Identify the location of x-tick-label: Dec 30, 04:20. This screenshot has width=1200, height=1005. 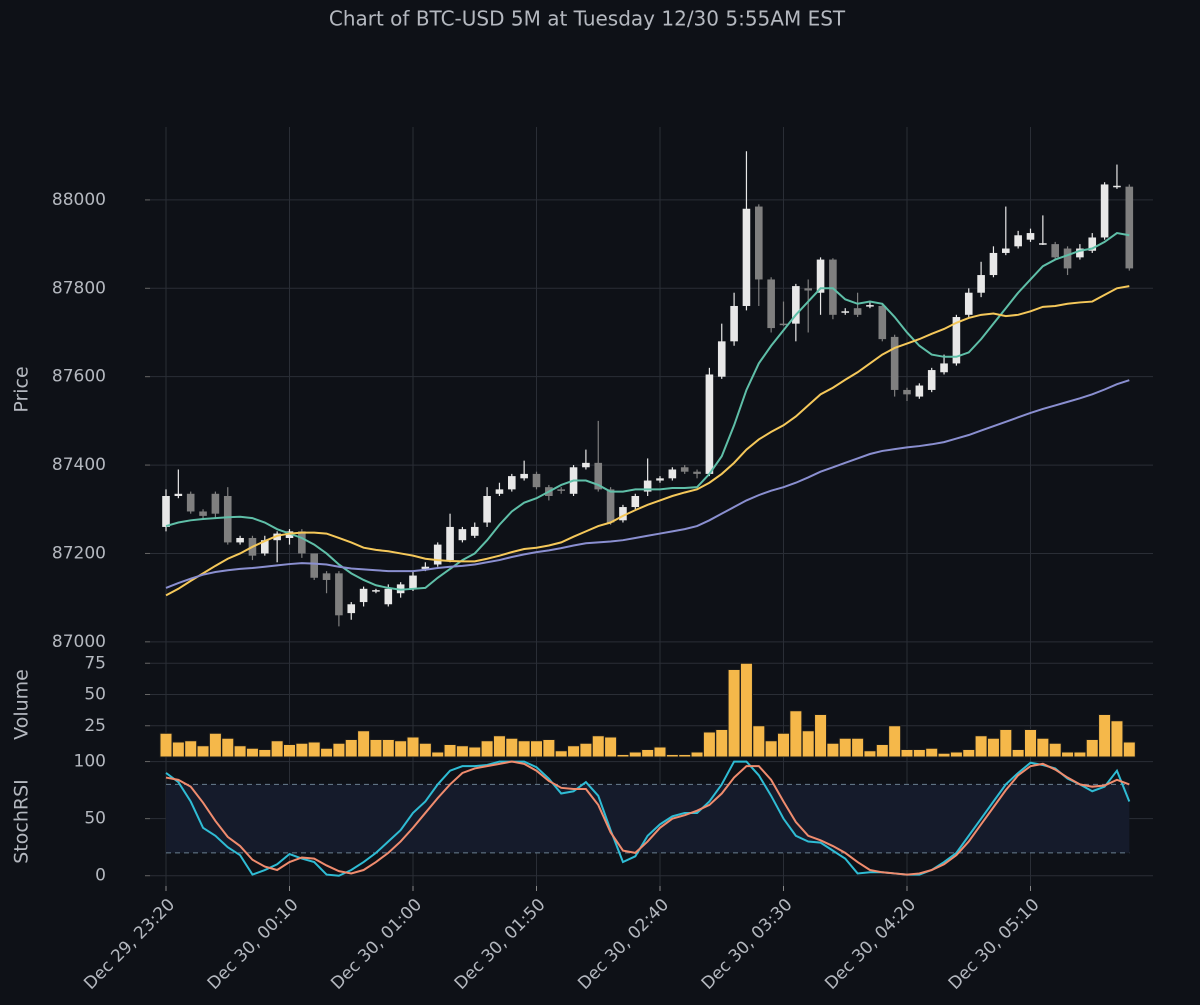
(870, 944).